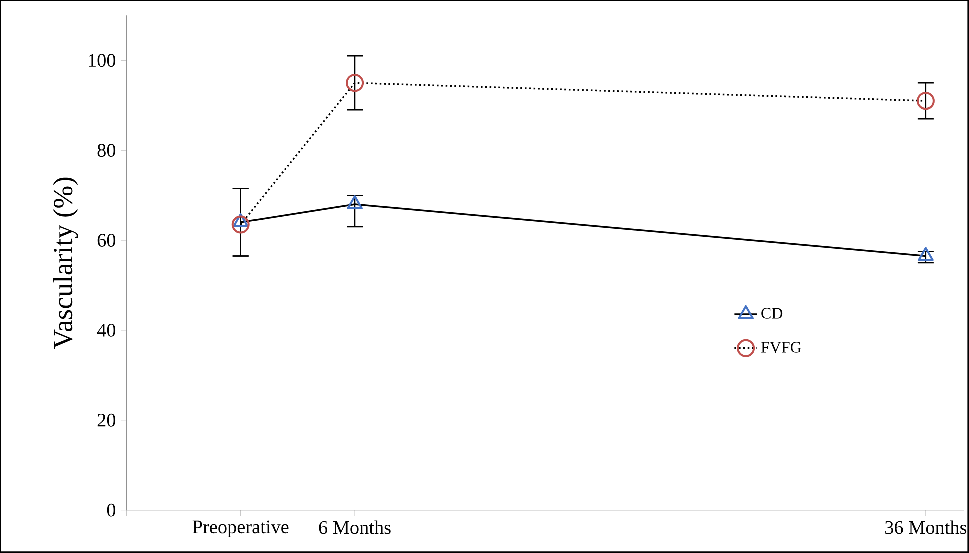 The width and height of the screenshot is (969, 553). What do you see at coordinates (107, 151) in the screenshot?
I see `y-tick-label: 80` at bounding box center [107, 151].